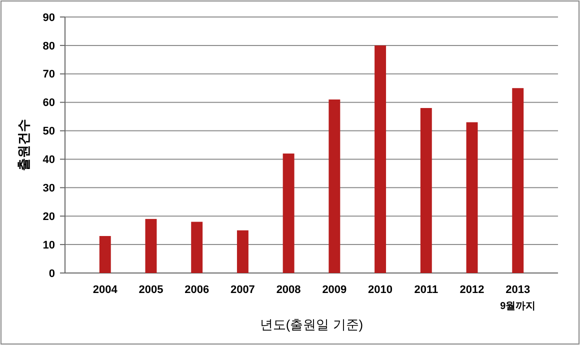  I want to click on x-tick-label: 2005, so click(151, 290).